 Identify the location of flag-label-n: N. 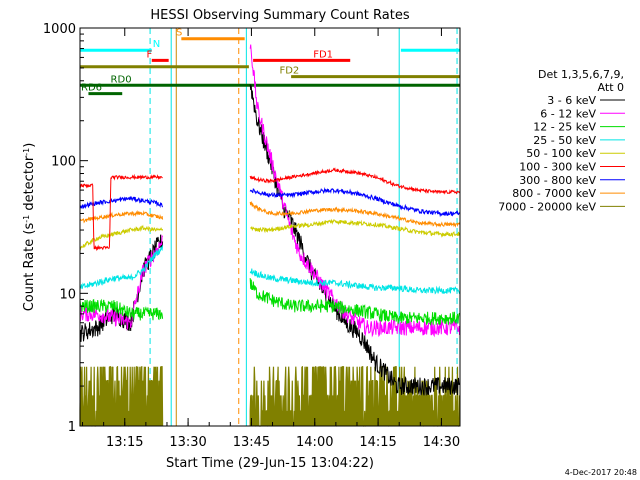
(156, 44).